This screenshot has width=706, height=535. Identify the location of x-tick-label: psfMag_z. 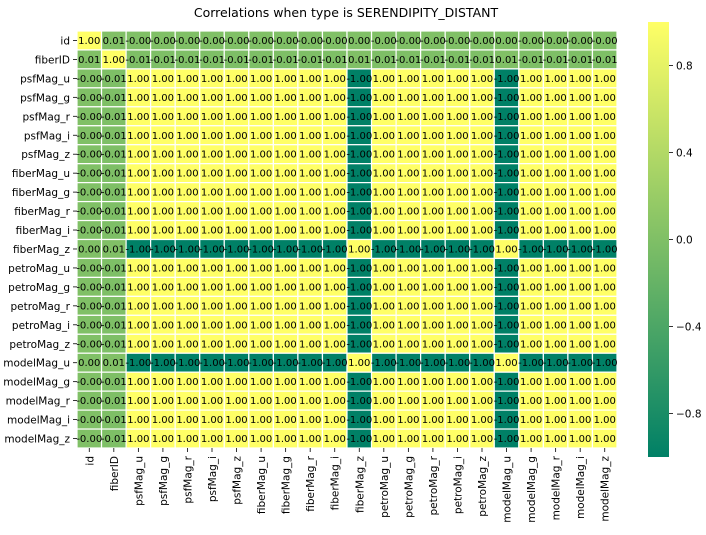
(238, 480).